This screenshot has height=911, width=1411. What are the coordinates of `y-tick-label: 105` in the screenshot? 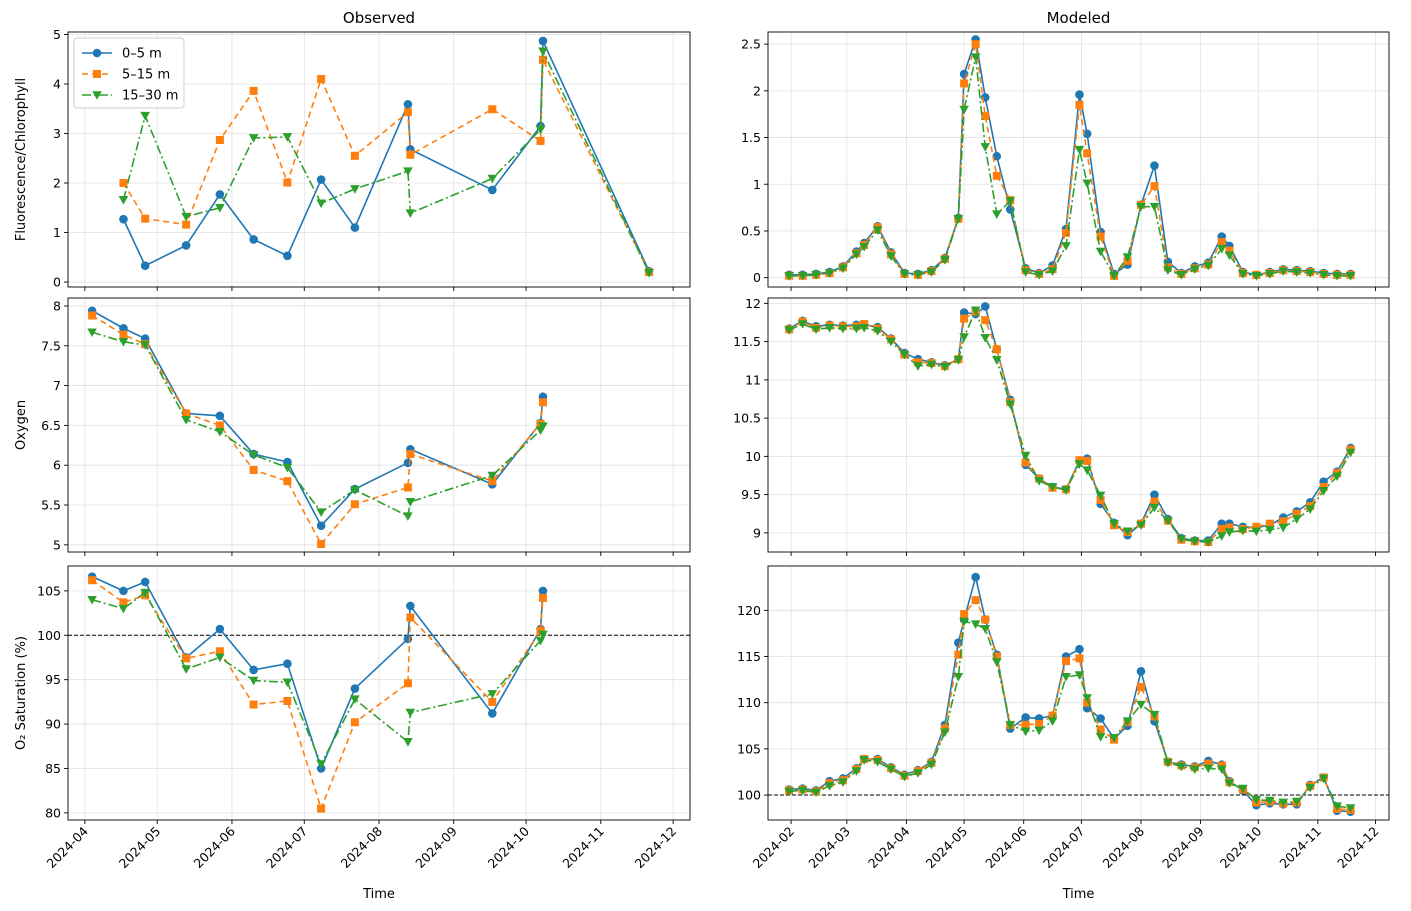 It's located at (749, 748).